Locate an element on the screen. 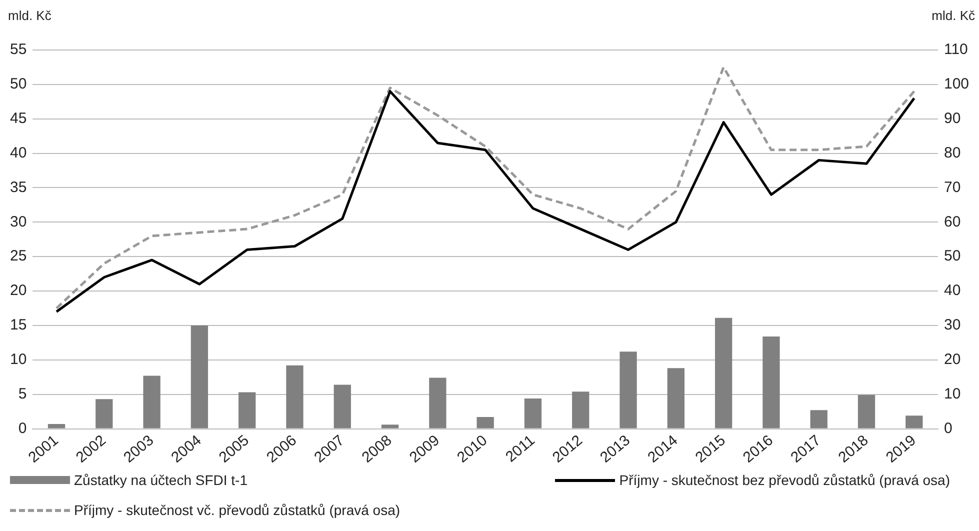 The width and height of the screenshot is (979, 531). y-tick-label: 0 is located at coordinates (22, 428).